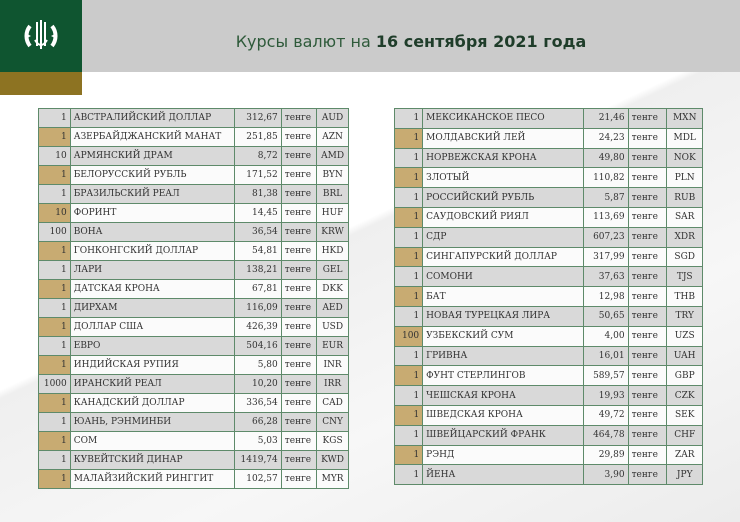 The width and height of the screenshot is (740, 522). I want to click on currency-name-cell: НОВАЯ ТУРЕЦКАЯ ЛИРА, so click(503, 316).